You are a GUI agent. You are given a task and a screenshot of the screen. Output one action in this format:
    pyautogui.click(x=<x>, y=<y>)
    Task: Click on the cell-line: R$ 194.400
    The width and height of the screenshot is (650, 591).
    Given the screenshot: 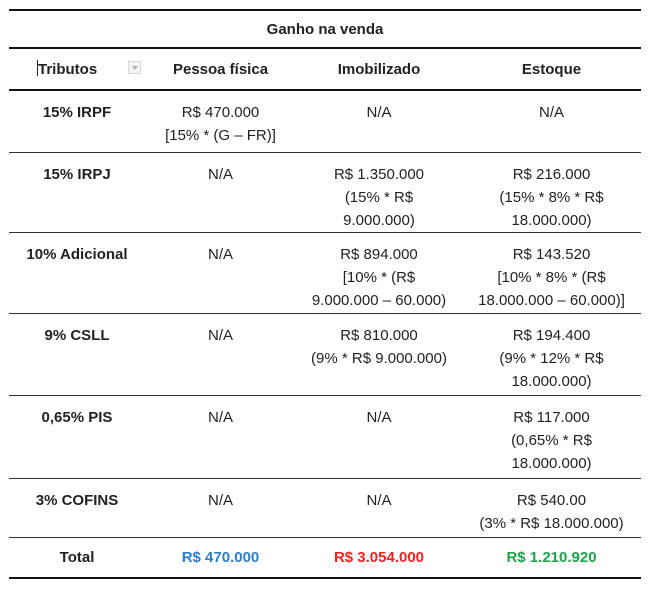 What is the action you would take?
    pyautogui.click(x=551, y=335)
    